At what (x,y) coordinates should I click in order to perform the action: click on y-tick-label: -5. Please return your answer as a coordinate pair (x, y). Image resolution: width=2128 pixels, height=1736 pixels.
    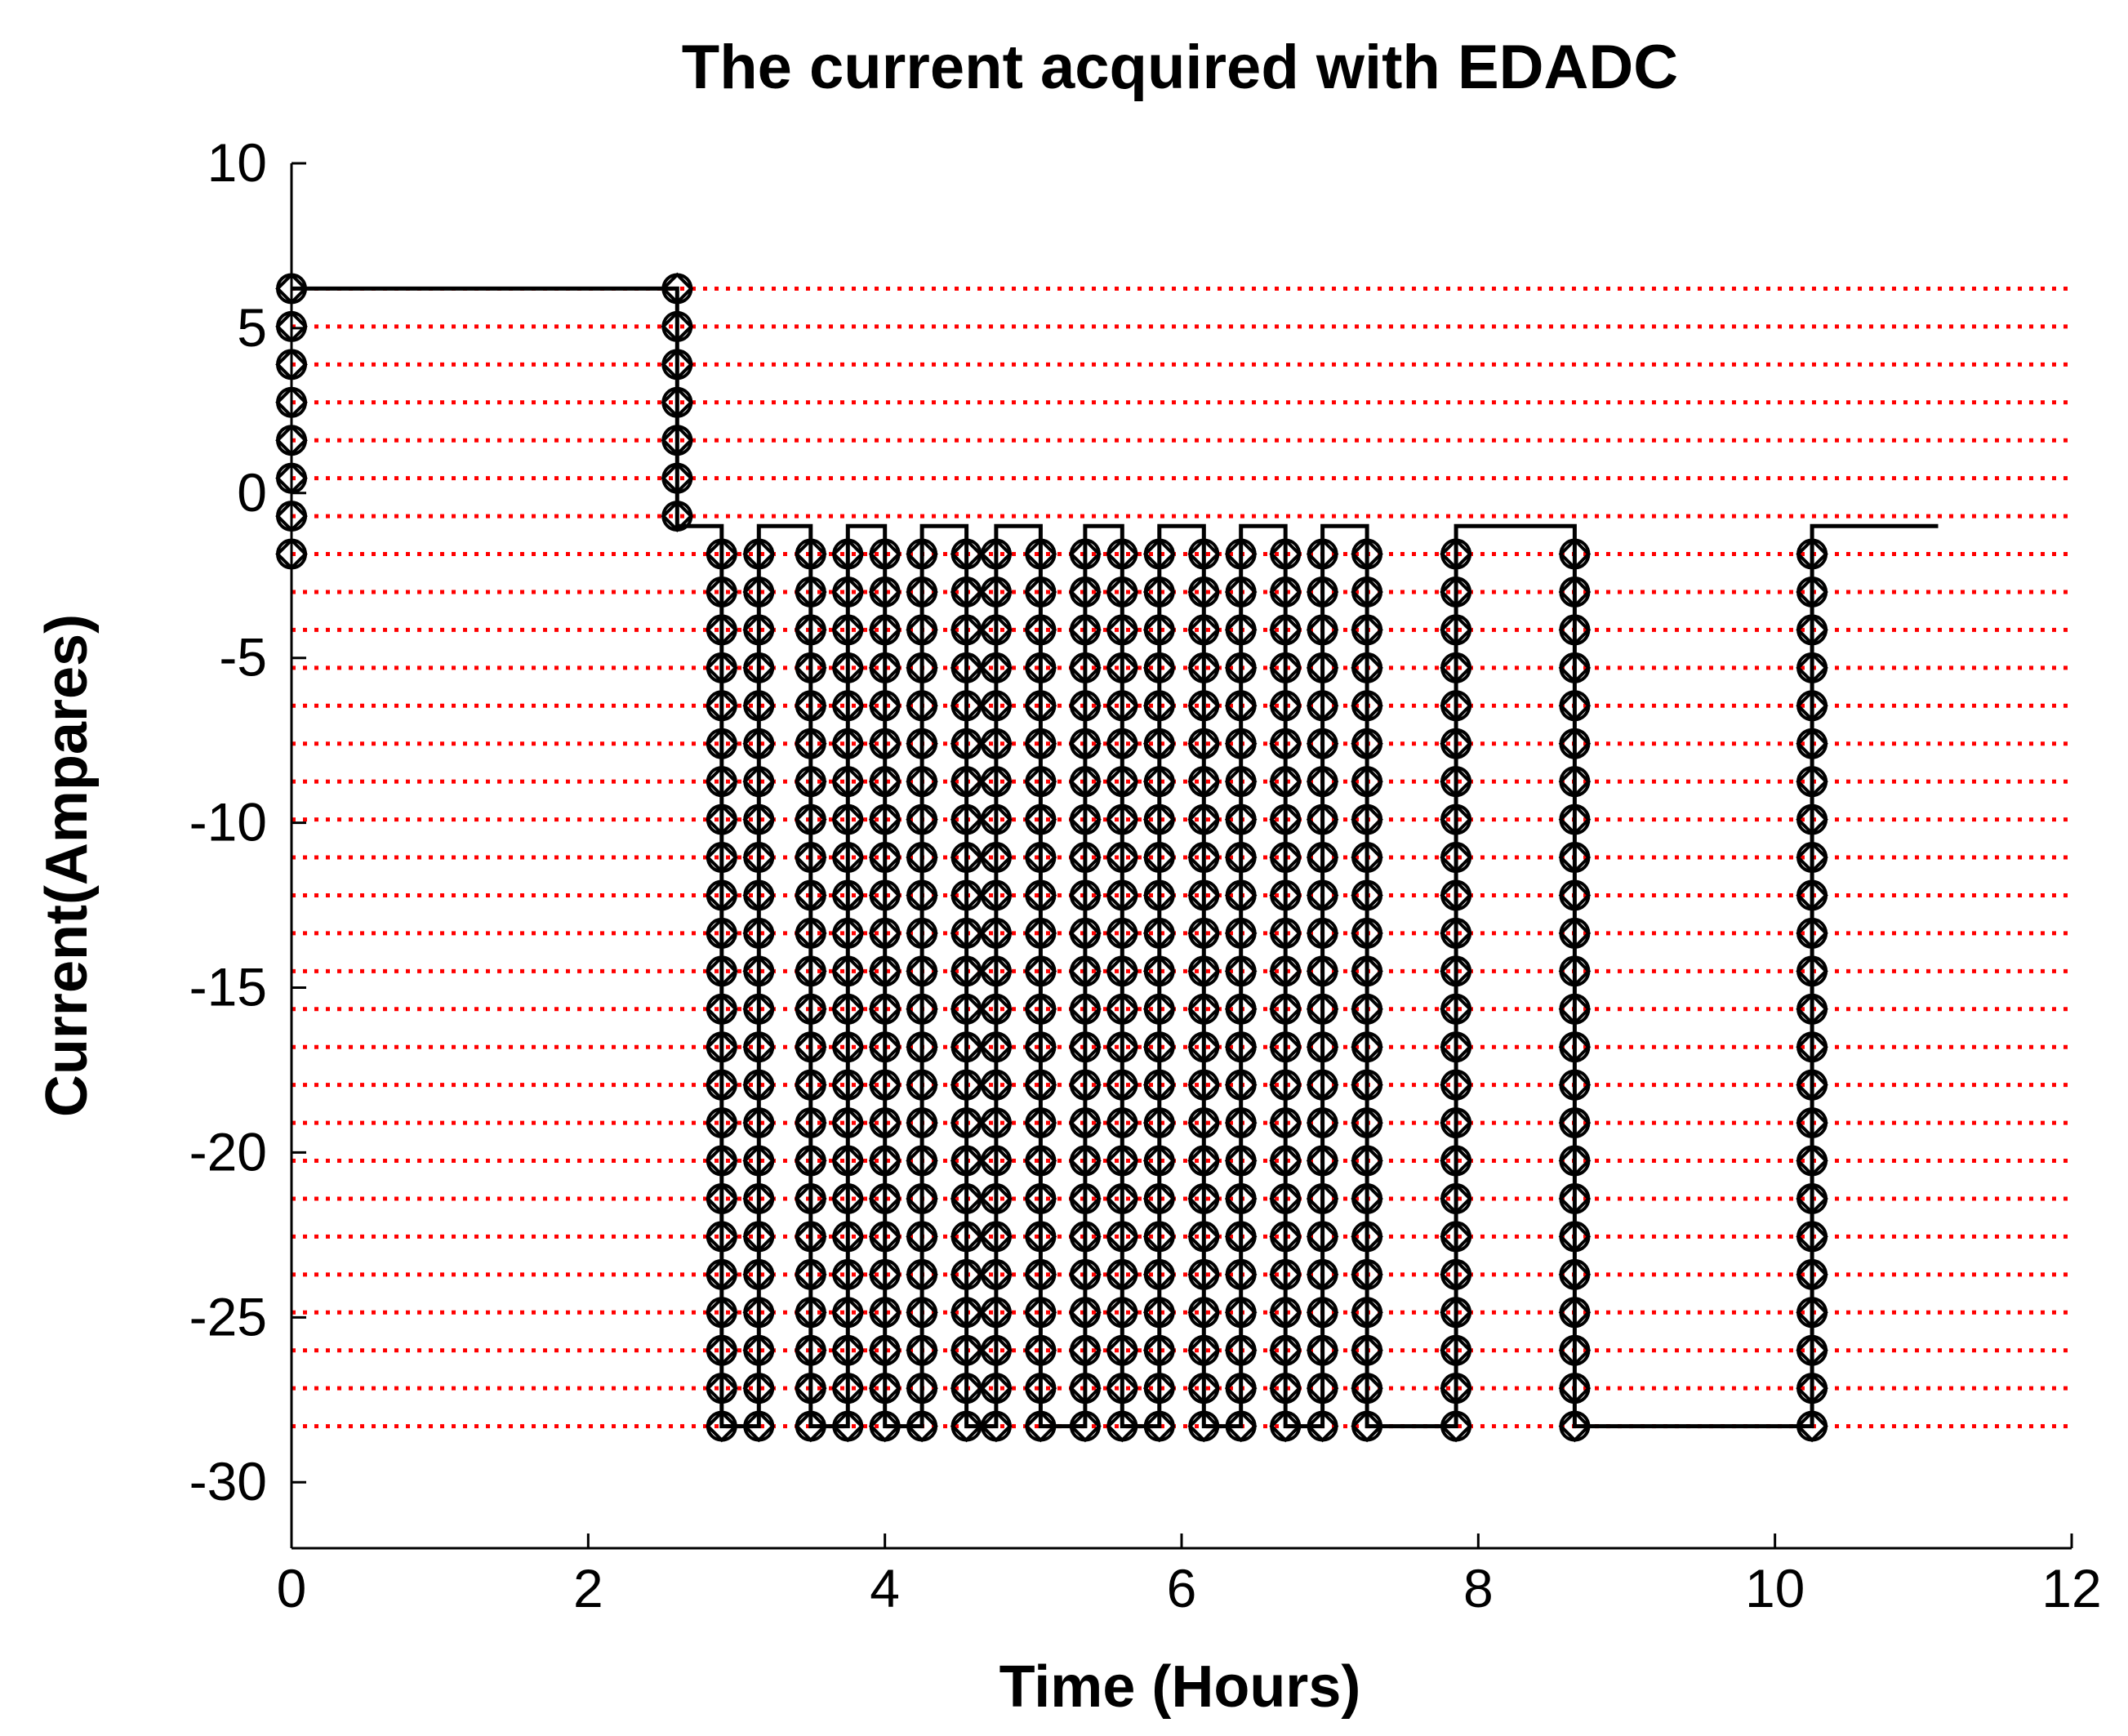
    Looking at the image, I should click on (243, 658).